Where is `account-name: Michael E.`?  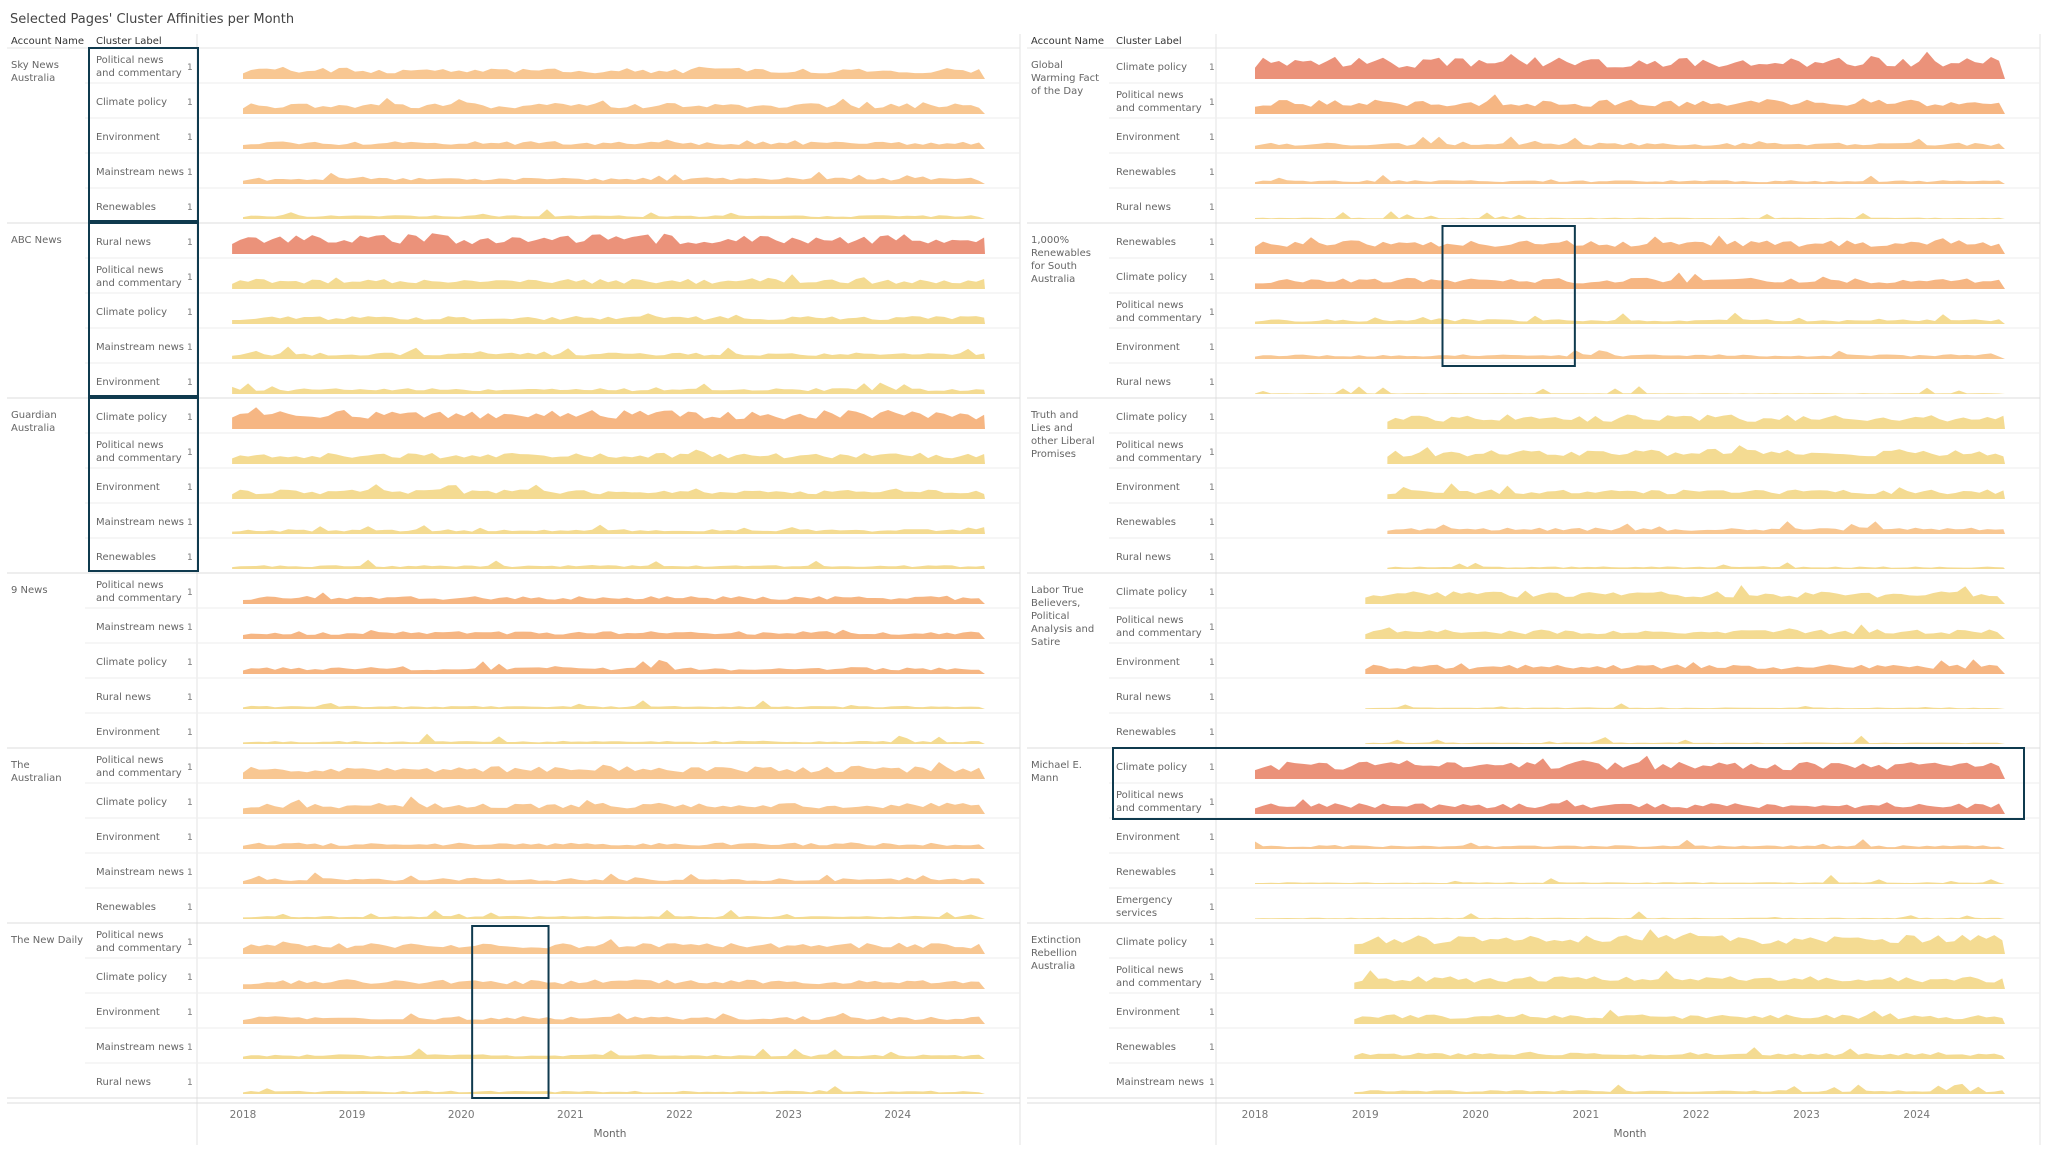
account-name: Michael E. is located at coordinates (1056, 765).